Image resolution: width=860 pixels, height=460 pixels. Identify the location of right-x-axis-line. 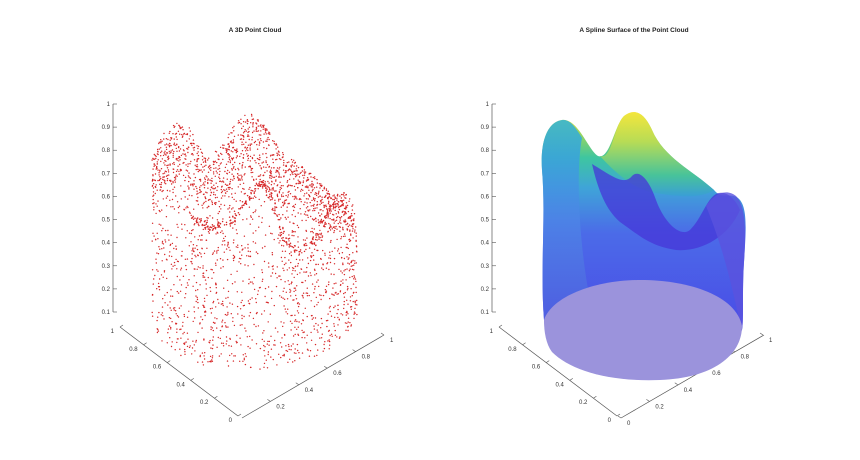
(692, 376).